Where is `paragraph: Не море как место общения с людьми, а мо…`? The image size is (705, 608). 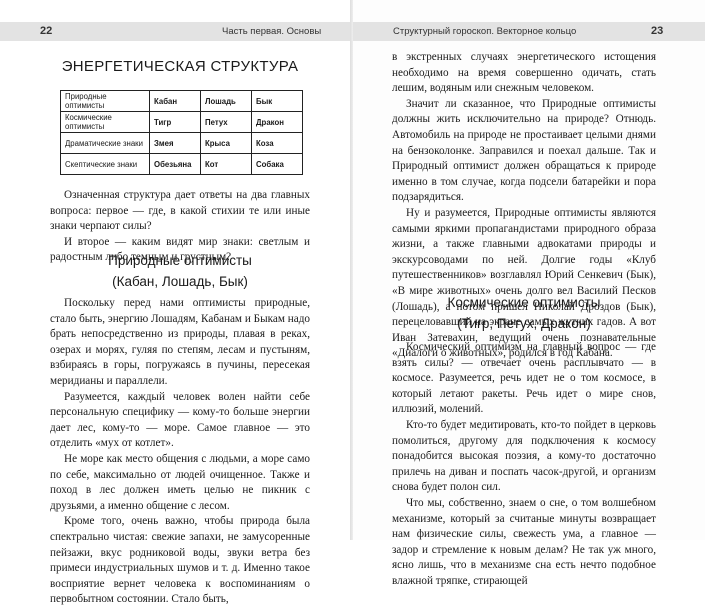
paragraph: Не море как место общения с людьми, а мо… is located at coordinates (180, 482).